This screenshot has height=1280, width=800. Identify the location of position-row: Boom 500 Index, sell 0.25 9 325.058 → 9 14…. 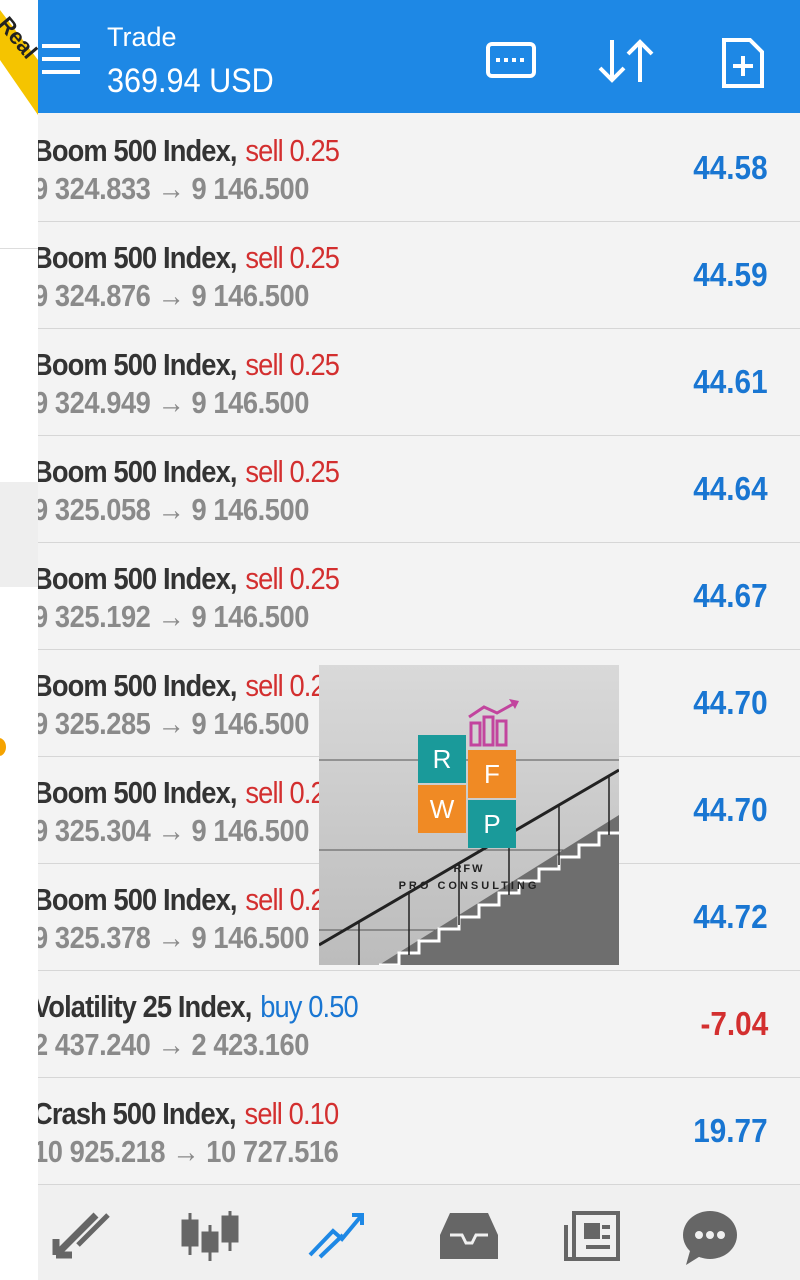
(419, 489).